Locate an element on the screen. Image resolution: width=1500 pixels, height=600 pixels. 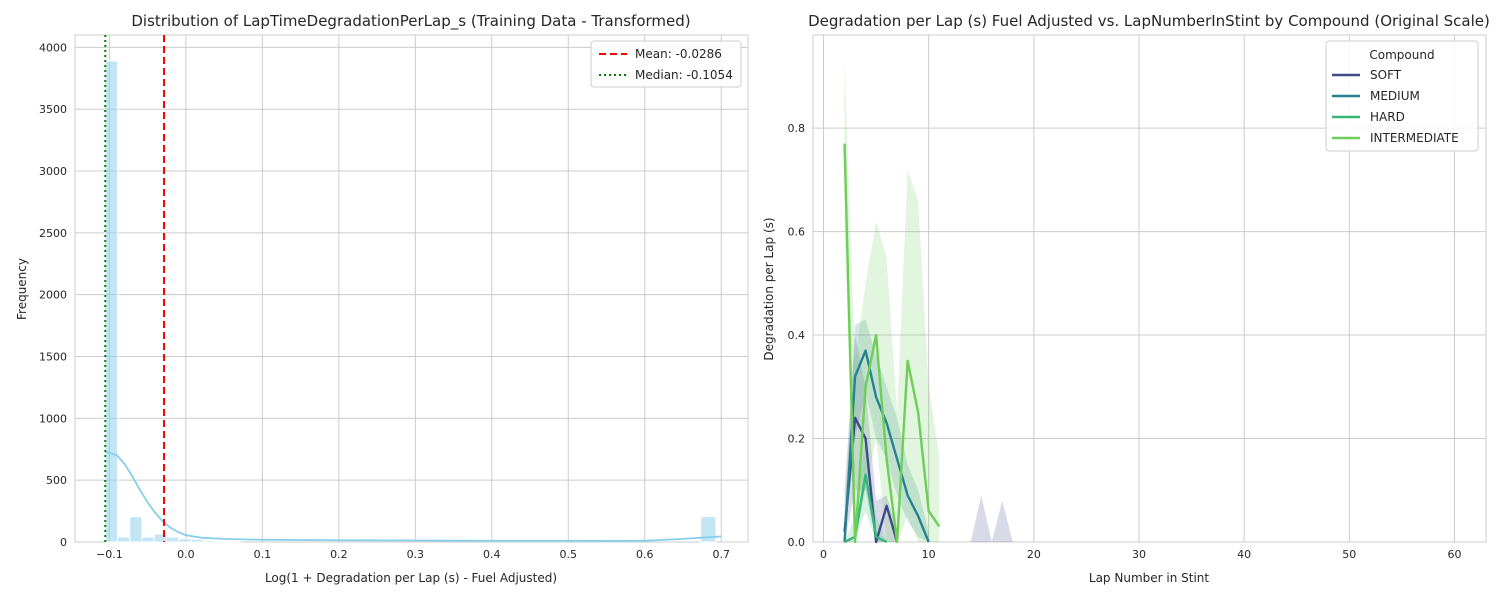
line-x-tick-label: 30 is located at coordinates (1139, 554).